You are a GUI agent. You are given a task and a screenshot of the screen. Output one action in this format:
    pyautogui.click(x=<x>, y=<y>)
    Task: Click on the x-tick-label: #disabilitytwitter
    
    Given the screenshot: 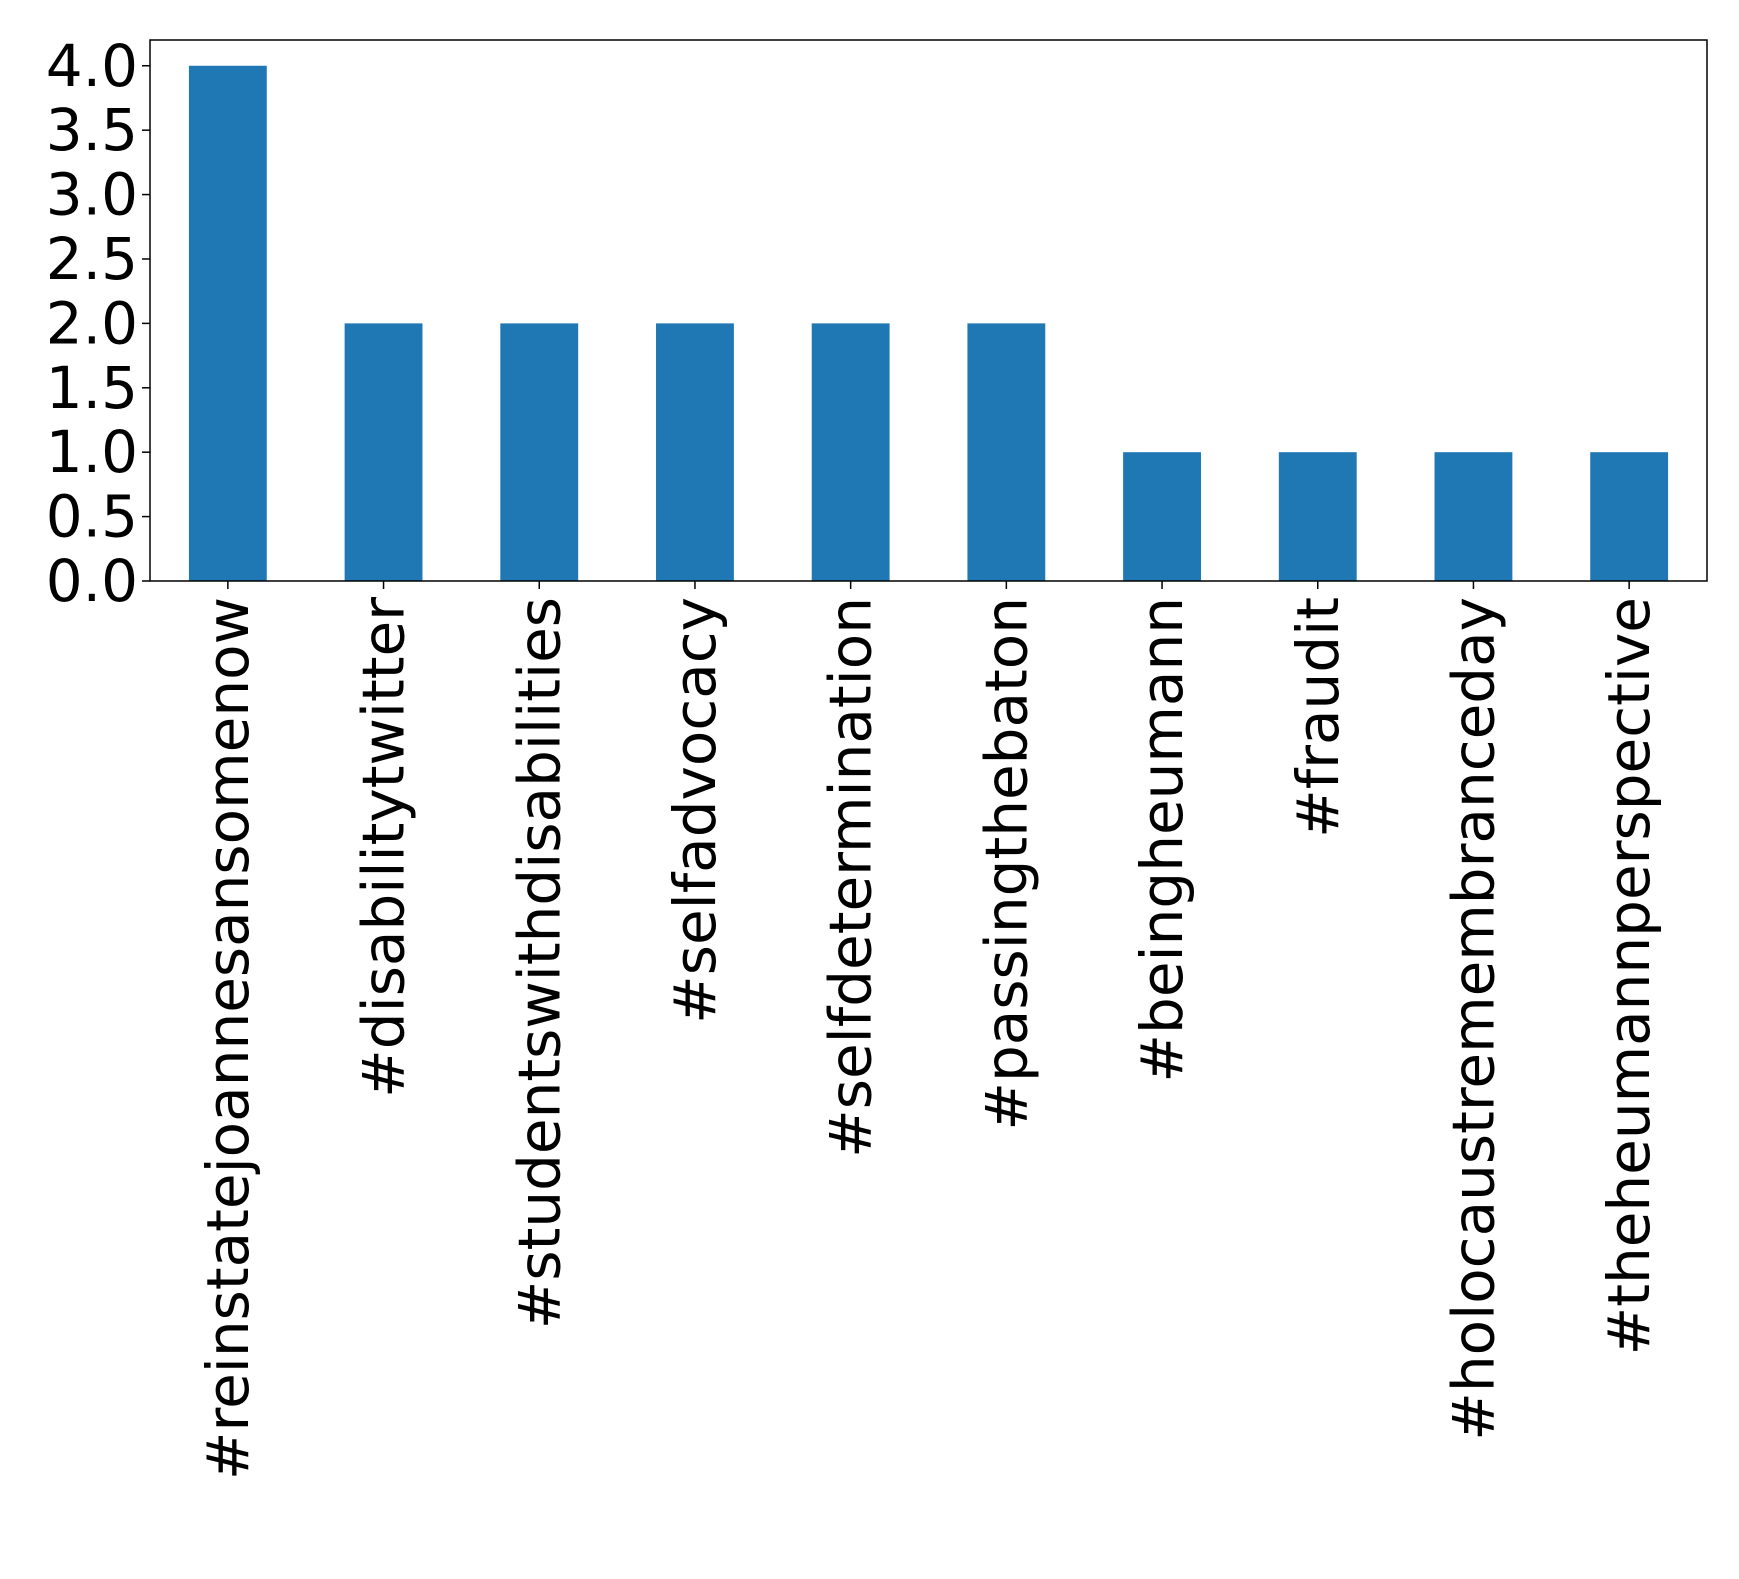 What is the action you would take?
    pyautogui.click(x=384, y=847)
    